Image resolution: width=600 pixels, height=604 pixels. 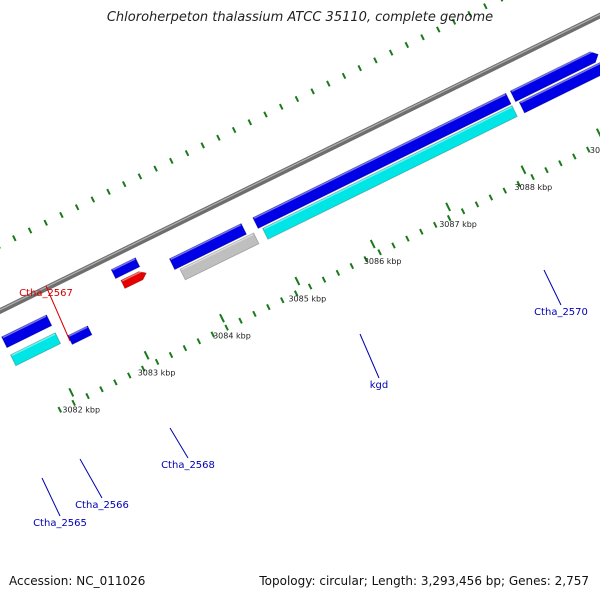 I want to click on gene-label: Ctha_2567, so click(x=46, y=293).